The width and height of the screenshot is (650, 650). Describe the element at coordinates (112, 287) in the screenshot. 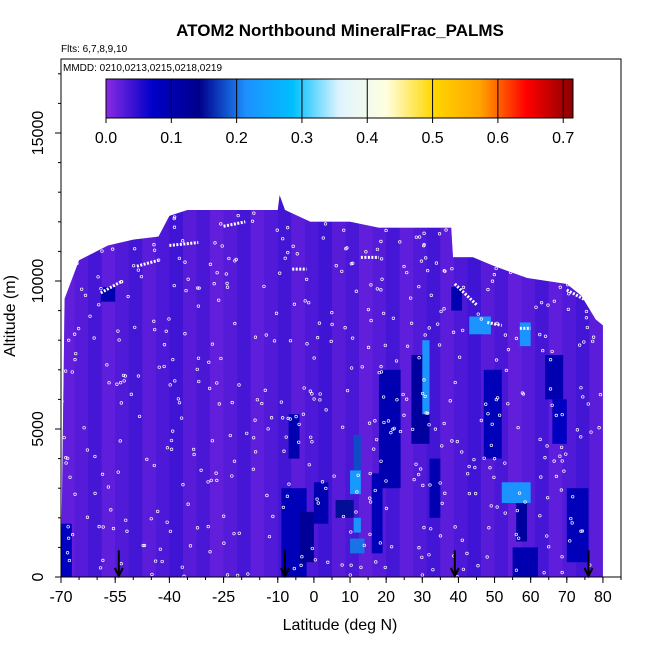

I see `flight-track` at that location.